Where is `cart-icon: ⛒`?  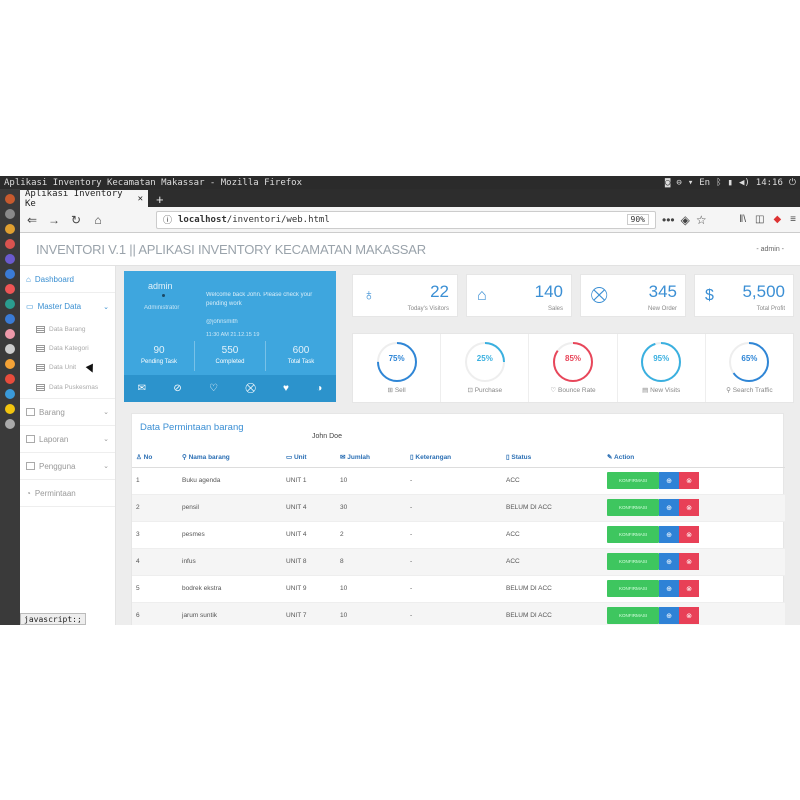
cart-icon: ⛒ is located at coordinates (250, 388).